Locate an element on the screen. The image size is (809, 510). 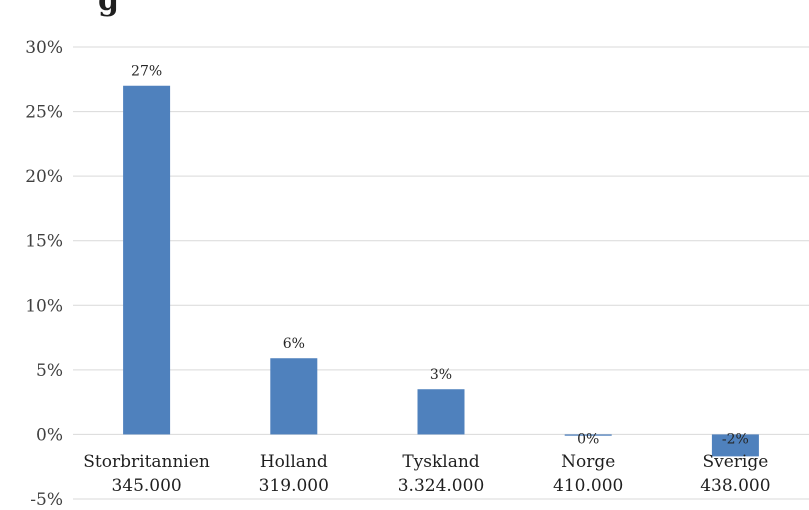
category-sublabel: 438.000 is located at coordinates (735, 486).